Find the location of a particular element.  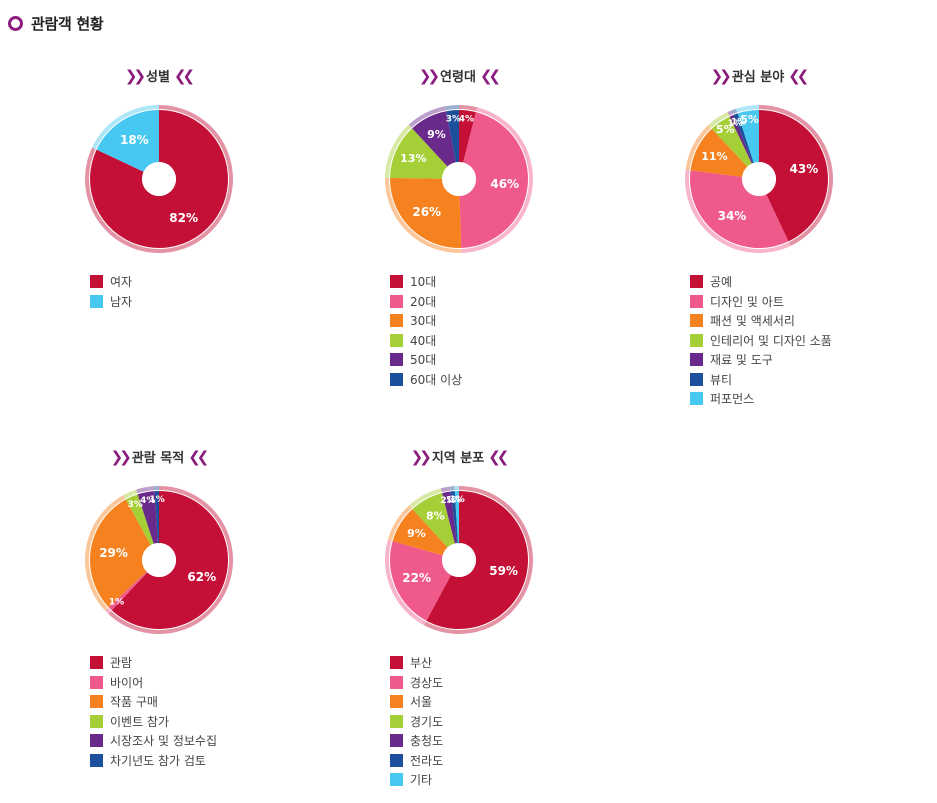

legend-label: 남자 is located at coordinates (121, 301).